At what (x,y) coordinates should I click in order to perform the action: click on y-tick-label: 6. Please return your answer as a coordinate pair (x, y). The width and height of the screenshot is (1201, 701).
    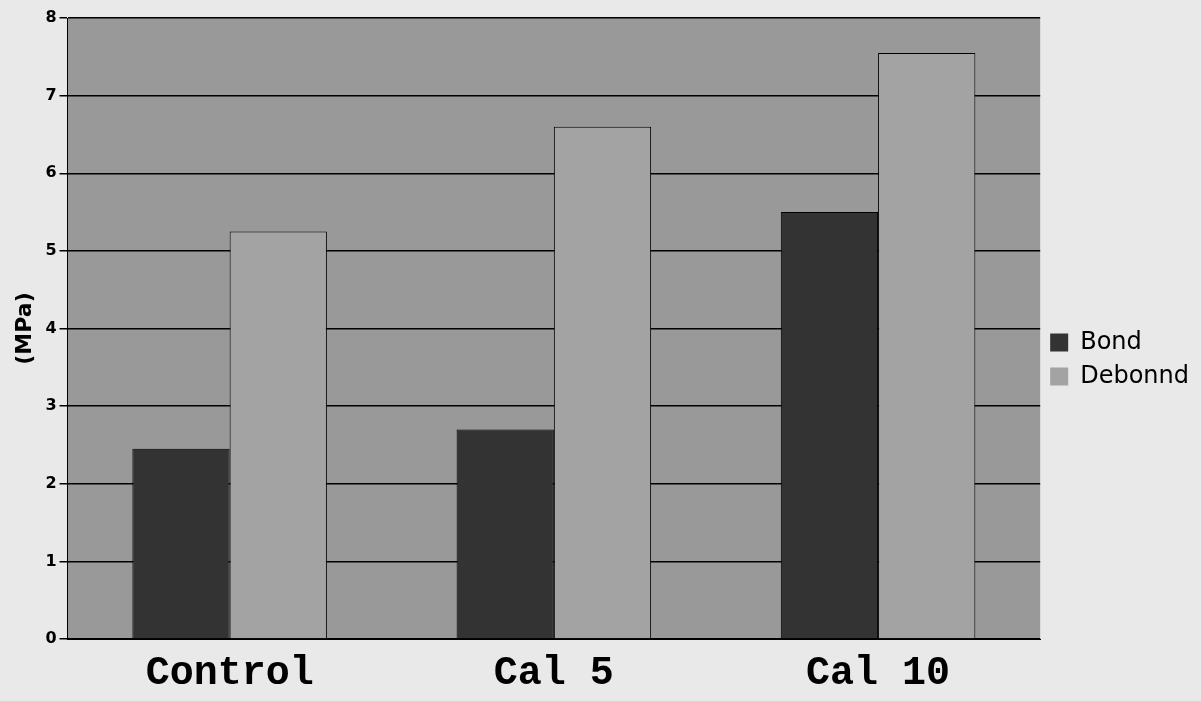
    Looking at the image, I should click on (51, 172).